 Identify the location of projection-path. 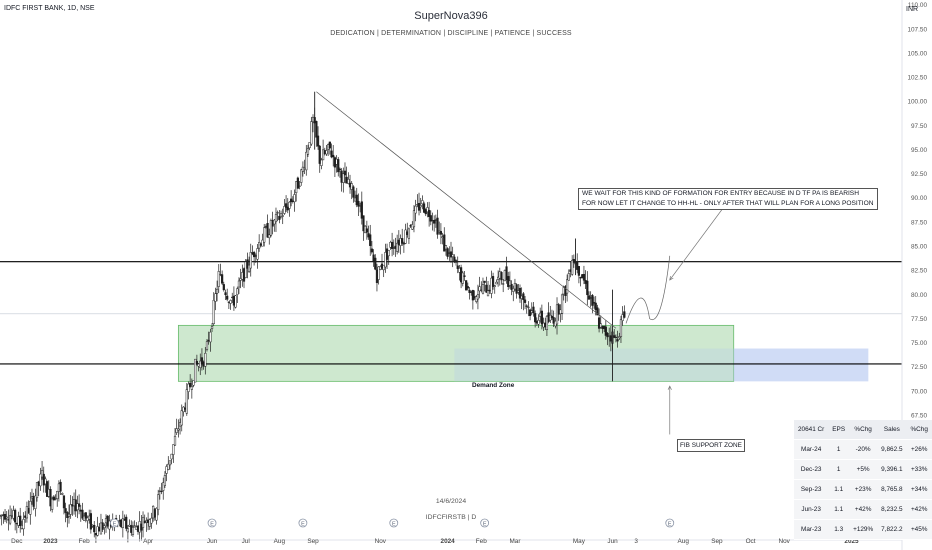
(648, 289).